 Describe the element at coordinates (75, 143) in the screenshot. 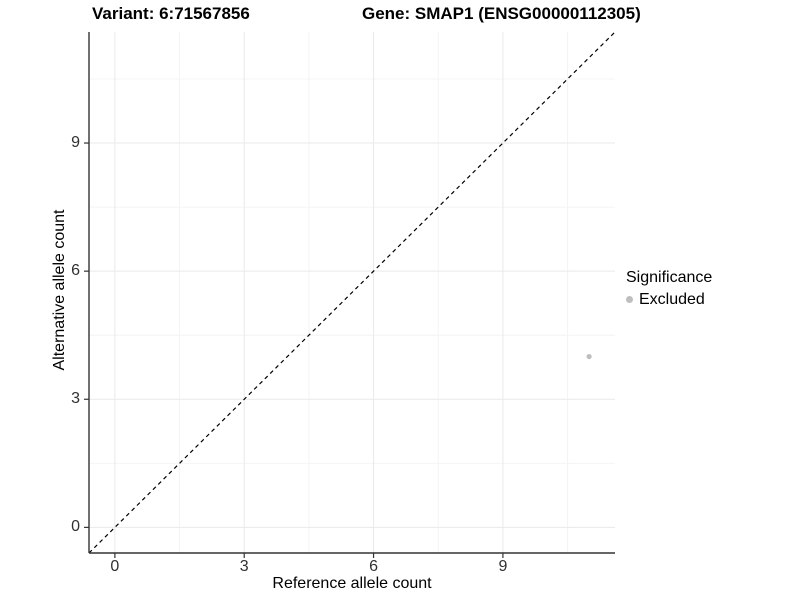

I see `y-tick-label: 9` at that location.